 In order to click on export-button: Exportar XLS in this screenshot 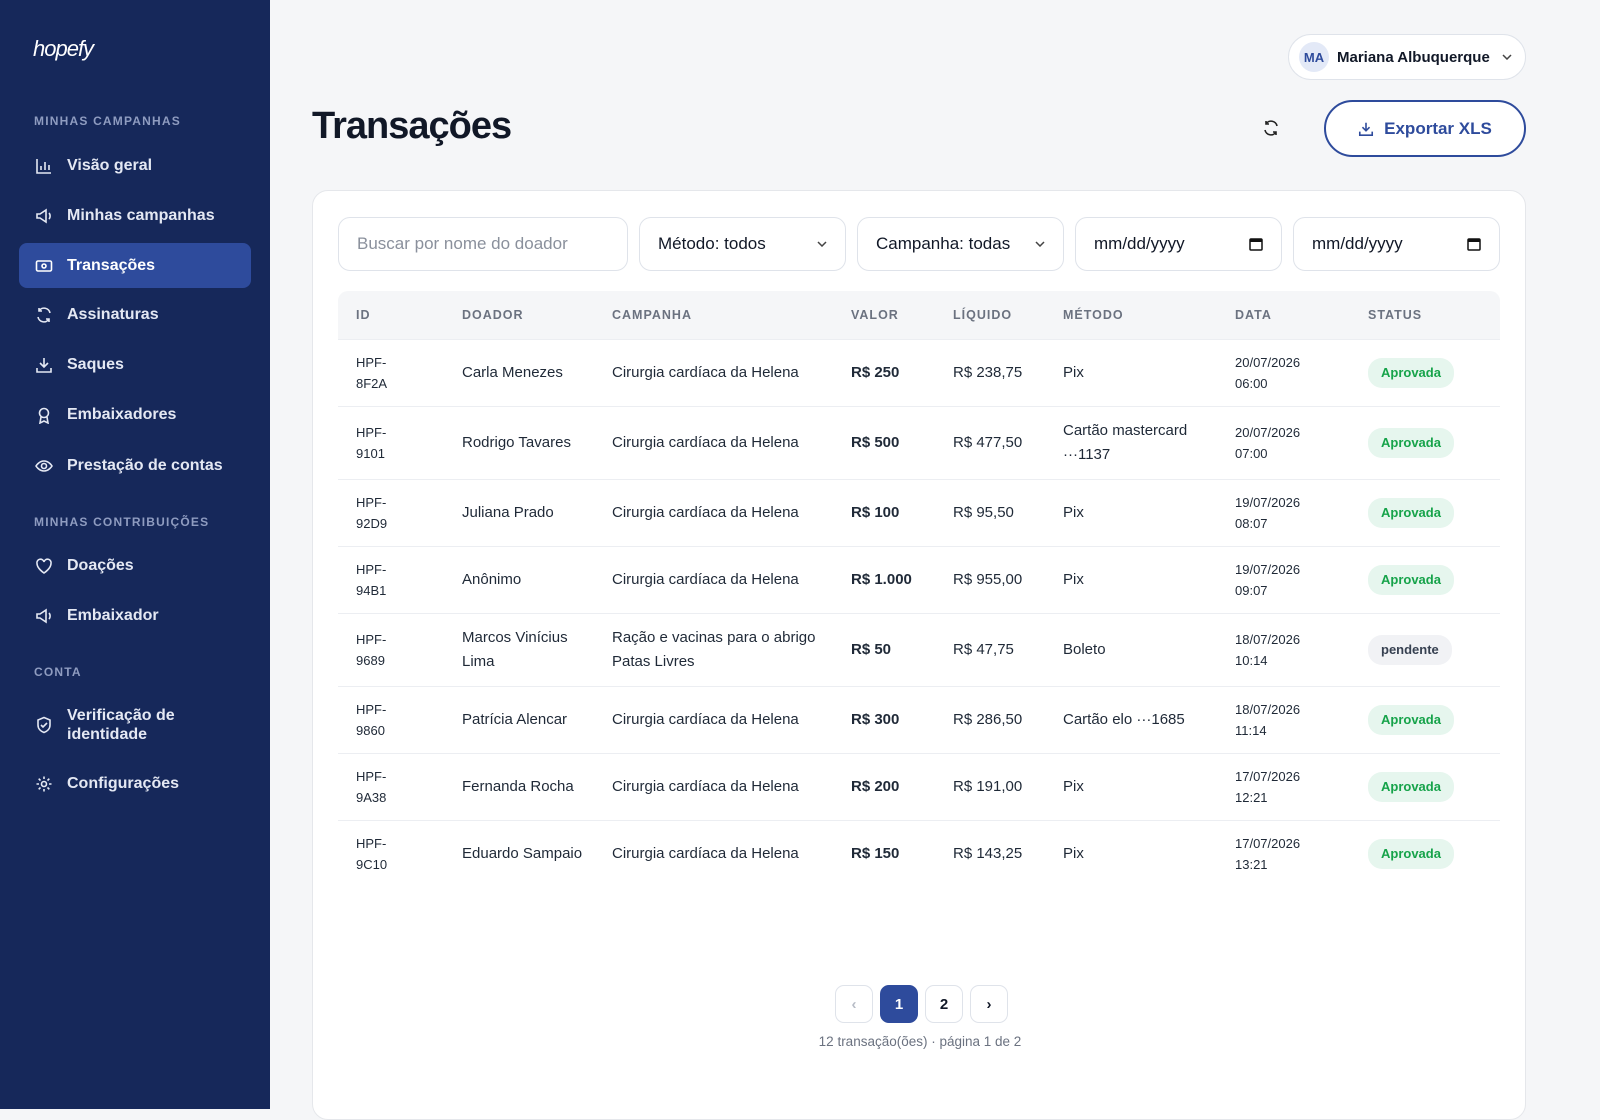, I will do `click(1425, 128)`.